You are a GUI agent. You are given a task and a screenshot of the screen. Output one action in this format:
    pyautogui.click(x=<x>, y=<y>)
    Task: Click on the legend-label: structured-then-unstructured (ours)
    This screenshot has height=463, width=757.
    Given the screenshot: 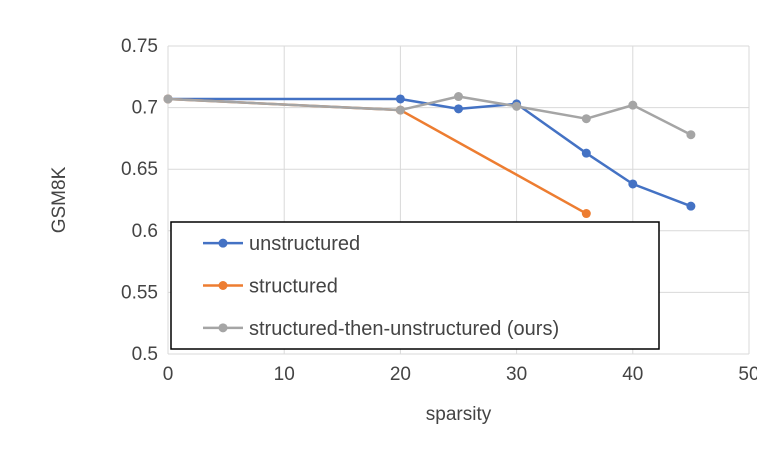 What is the action you would take?
    pyautogui.click(x=404, y=329)
    